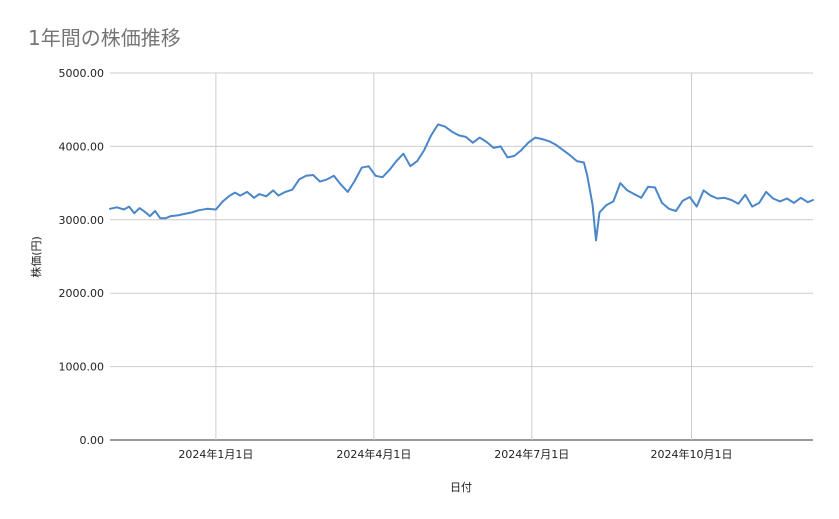  Describe the element at coordinates (82, 73) in the screenshot. I see `y-tick-label: 5000.00` at that location.